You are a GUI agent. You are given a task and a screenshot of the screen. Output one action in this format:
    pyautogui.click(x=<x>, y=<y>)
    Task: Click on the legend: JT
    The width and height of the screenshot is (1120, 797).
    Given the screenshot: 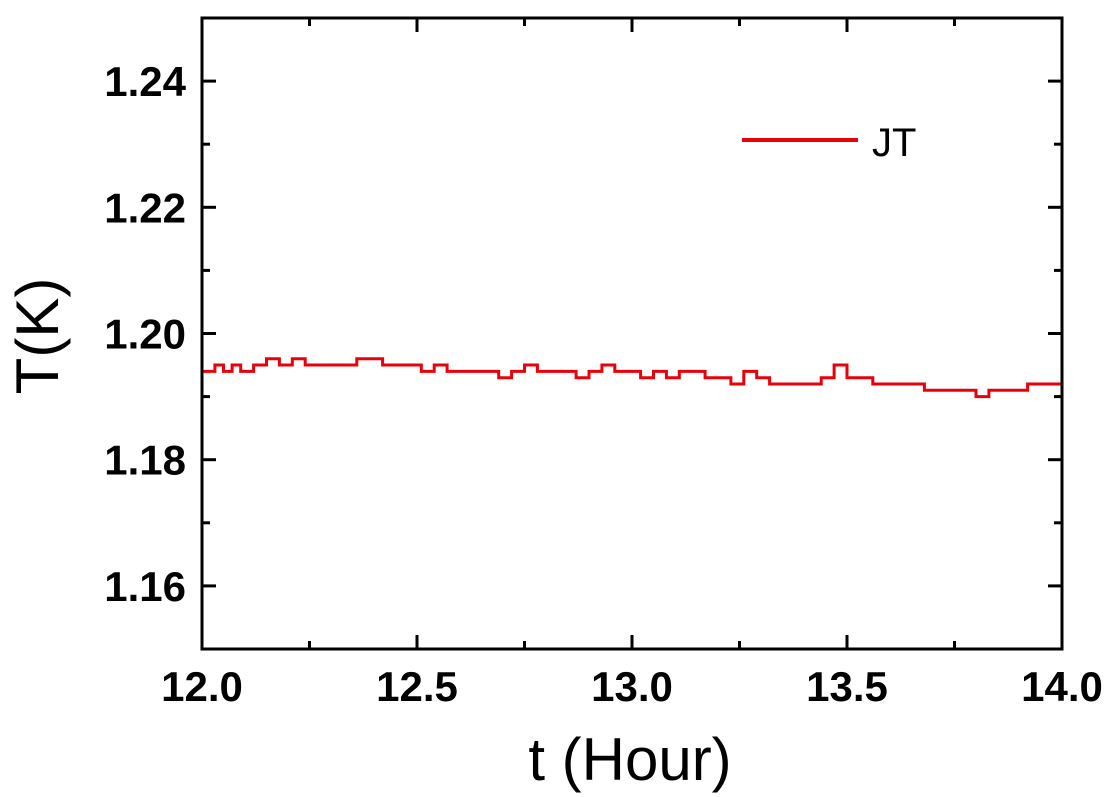 What is the action you would take?
    pyautogui.click(x=829, y=143)
    